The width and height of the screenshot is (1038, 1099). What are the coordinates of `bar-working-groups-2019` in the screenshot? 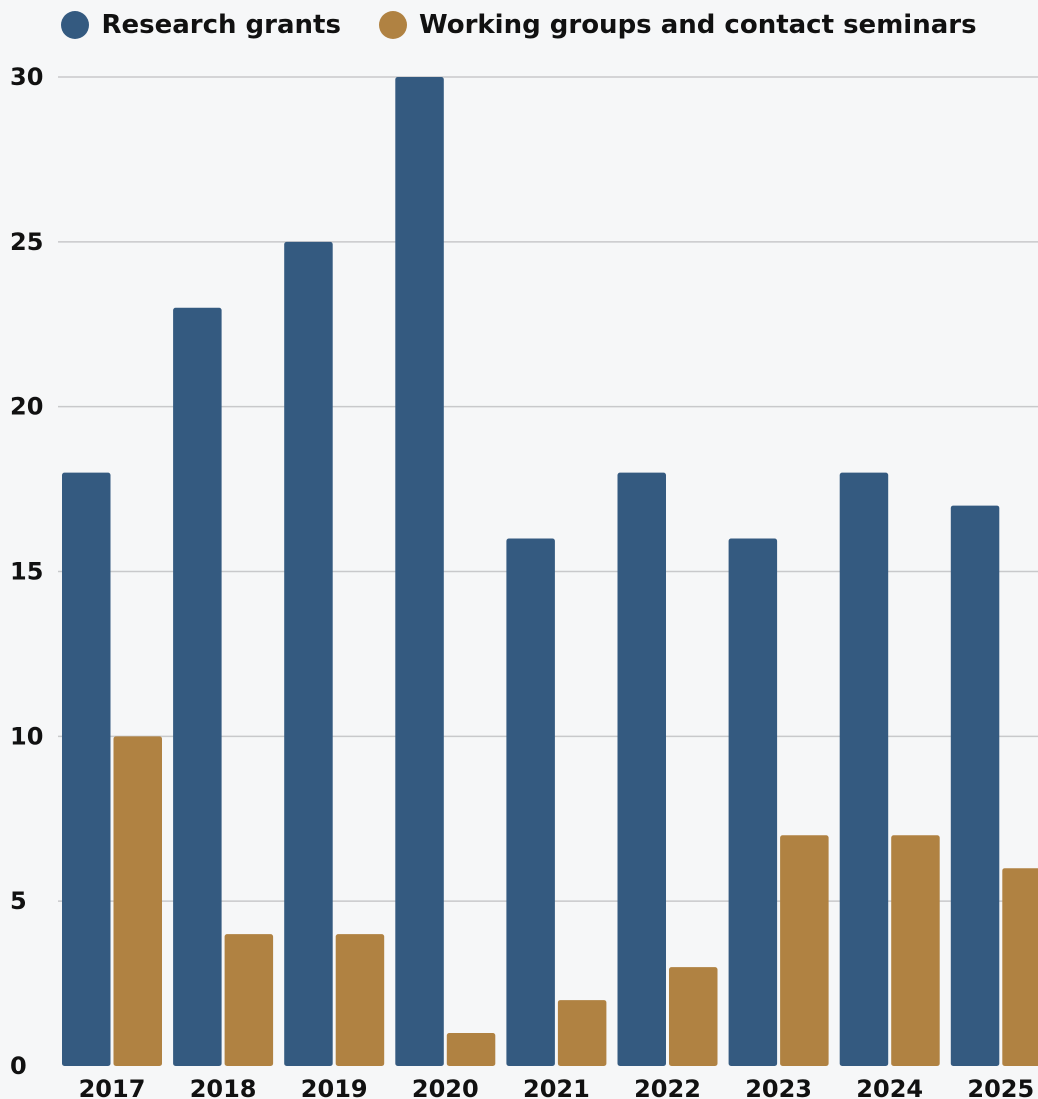 It's located at (360, 1000).